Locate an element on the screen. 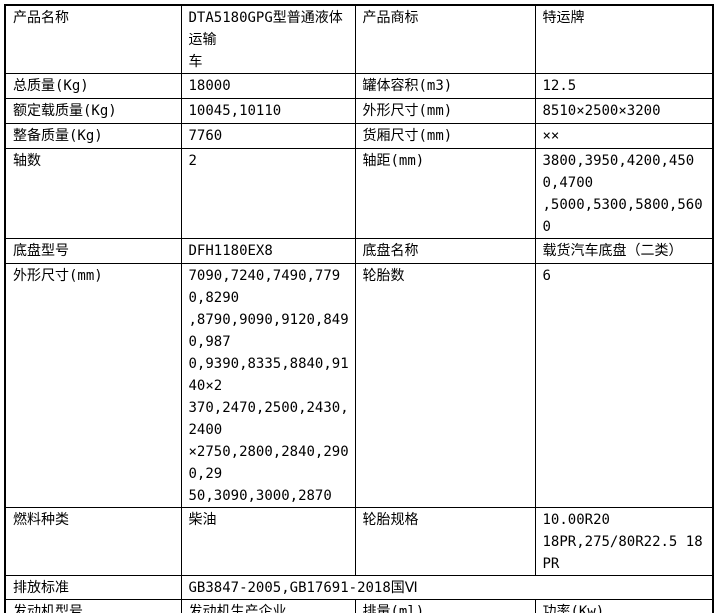 The image size is (717, 613). tire-spec-value: 10.00R20 18PR,275/80R22.5 18PR is located at coordinates (624, 541).